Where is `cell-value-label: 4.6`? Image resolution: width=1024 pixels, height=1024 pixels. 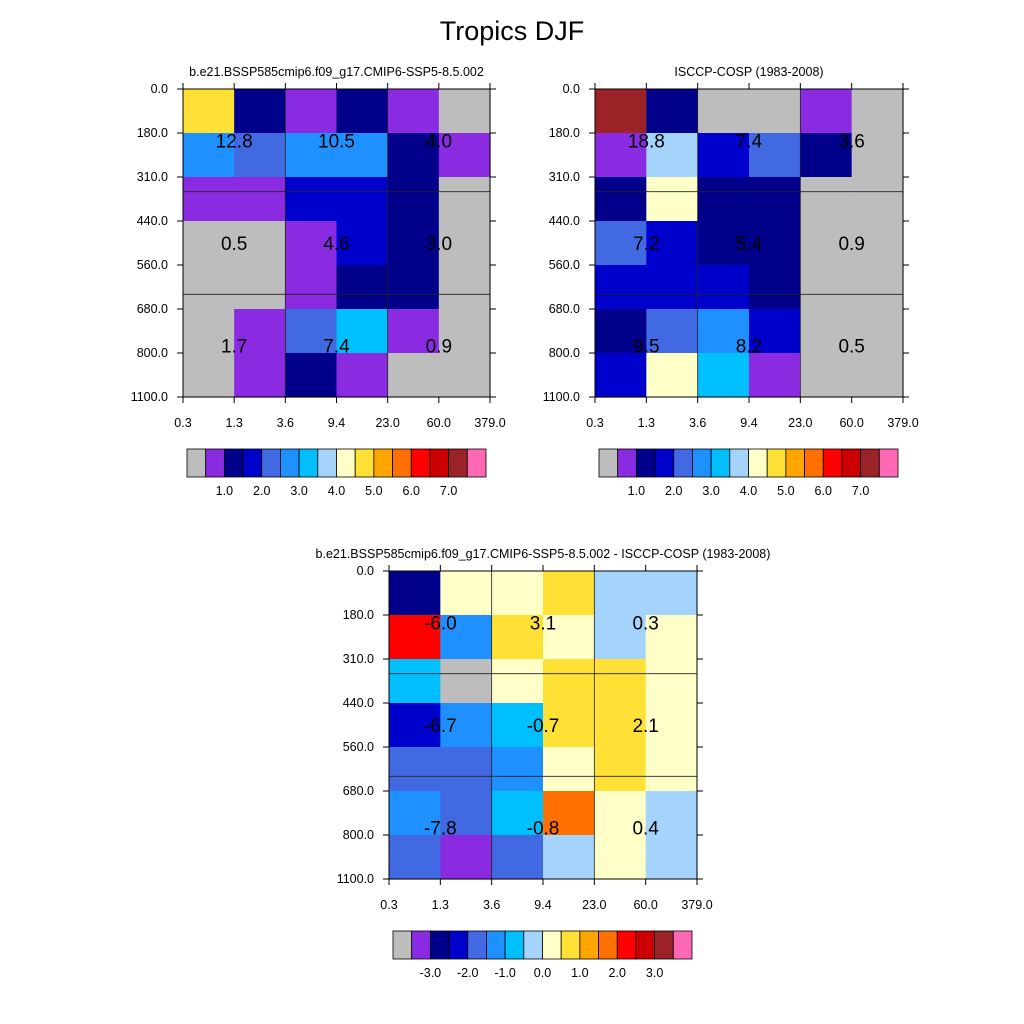 cell-value-label: 4.6 is located at coordinates (336, 244).